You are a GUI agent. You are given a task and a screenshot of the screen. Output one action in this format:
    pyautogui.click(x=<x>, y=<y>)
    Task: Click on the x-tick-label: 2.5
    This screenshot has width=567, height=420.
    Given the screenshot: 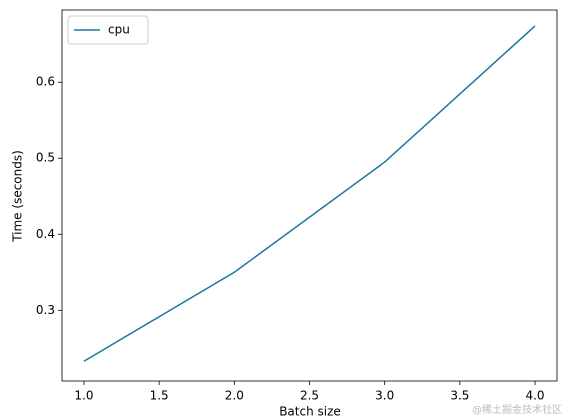 What is the action you would take?
    pyautogui.click(x=309, y=396)
    